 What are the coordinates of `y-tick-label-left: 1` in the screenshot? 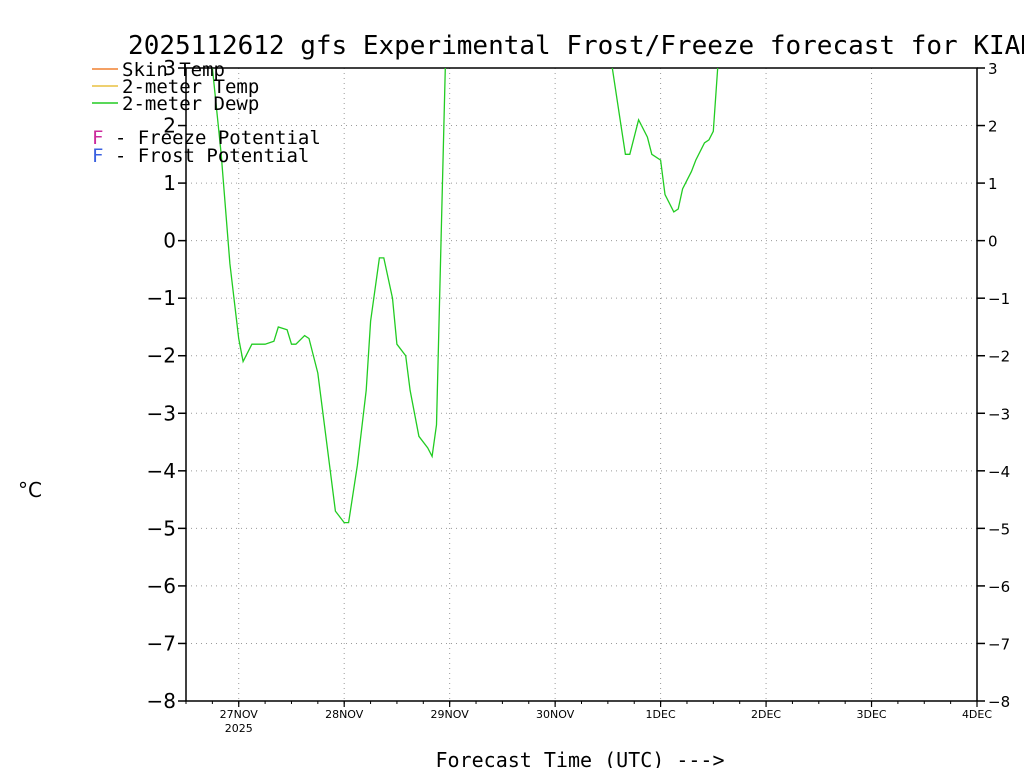 It's located at (169, 183).